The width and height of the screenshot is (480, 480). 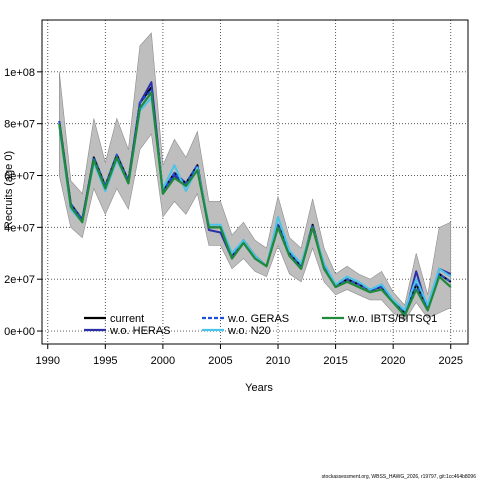 What do you see at coordinates (393, 361) in the screenshot?
I see `x-tick-label: 2020` at bounding box center [393, 361].